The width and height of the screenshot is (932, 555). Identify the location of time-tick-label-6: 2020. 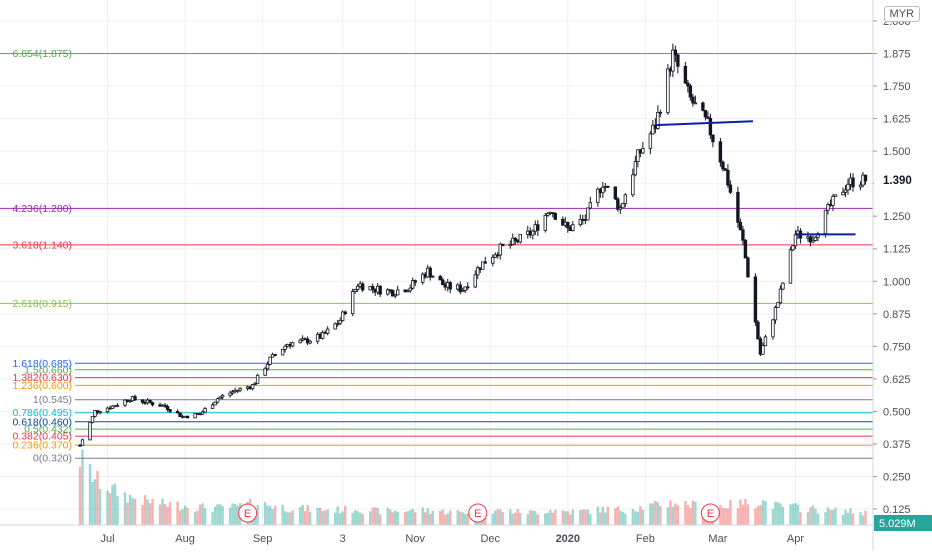
(568, 539).